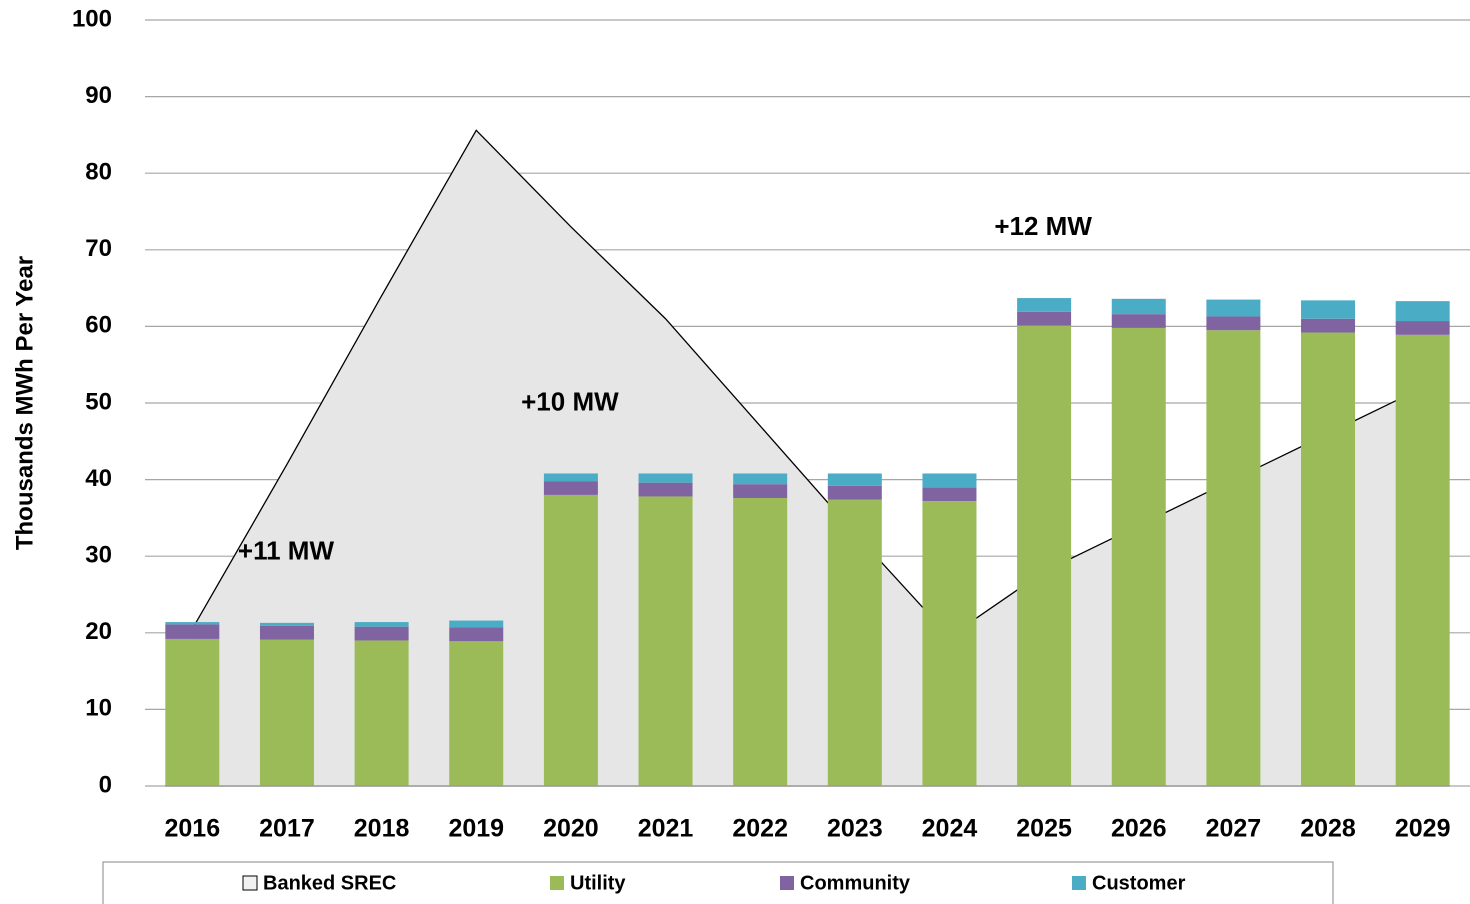 The width and height of the screenshot is (1470, 904). Describe the element at coordinates (1044, 829) in the screenshot. I see `x-tick-label: 2025` at that location.